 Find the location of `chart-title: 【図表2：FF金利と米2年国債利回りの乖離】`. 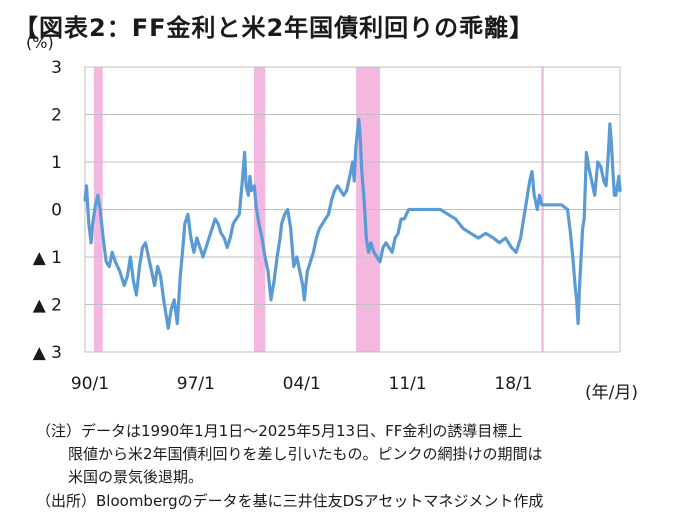

chart-title: 【図表2：FF金利と米2年国債利回りの乖離】 is located at coordinates (274, 28).